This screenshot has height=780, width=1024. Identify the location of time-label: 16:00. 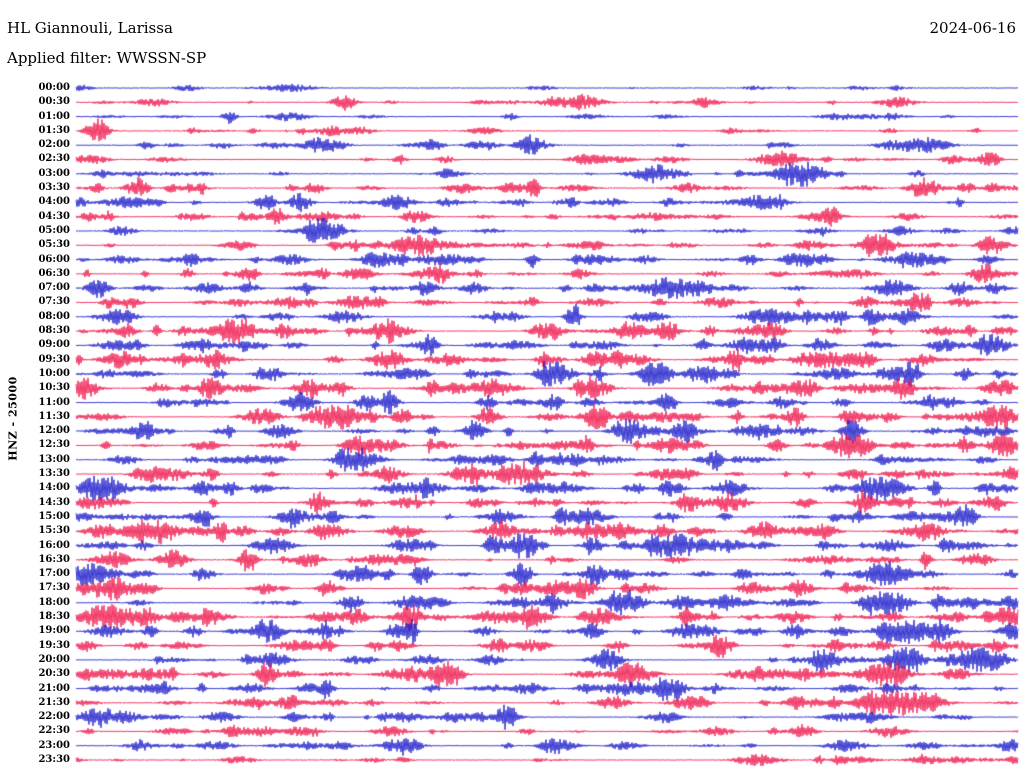
(54, 545).